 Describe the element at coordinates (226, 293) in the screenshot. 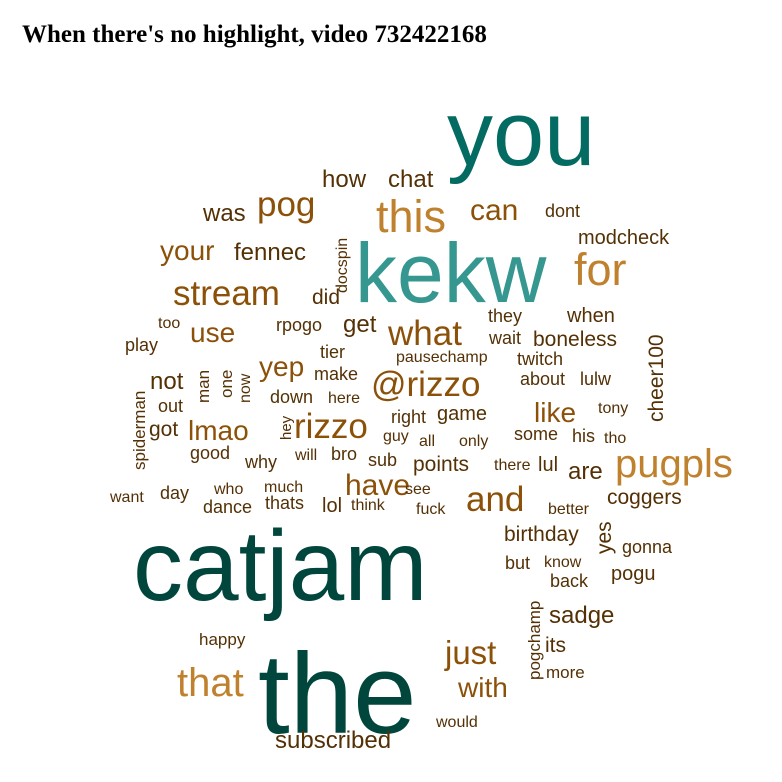

I see `word-stream-8: stream` at that location.